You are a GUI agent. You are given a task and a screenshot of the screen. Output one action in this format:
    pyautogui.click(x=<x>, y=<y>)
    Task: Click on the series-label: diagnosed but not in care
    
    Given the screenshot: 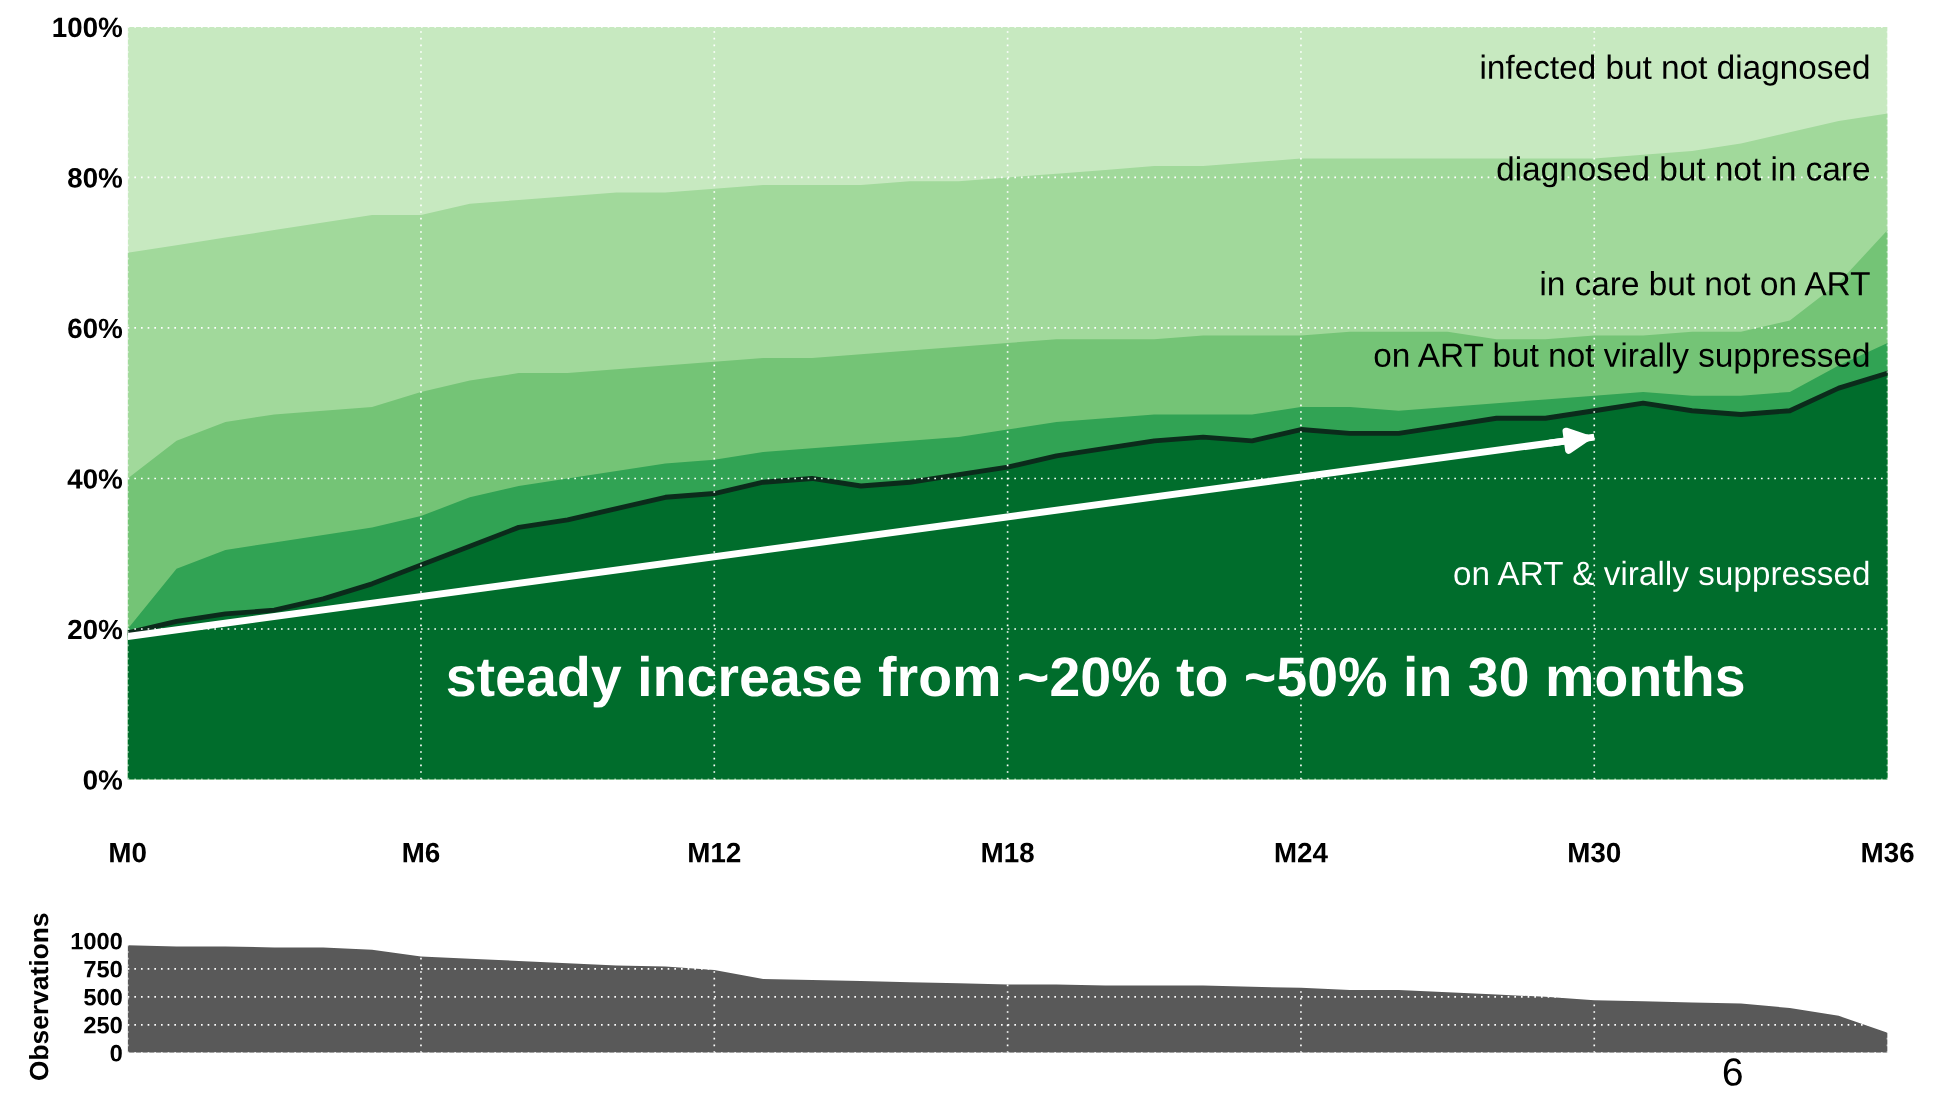 What is the action you would take?
    pyautogui.click(x=1683, y=172)
    